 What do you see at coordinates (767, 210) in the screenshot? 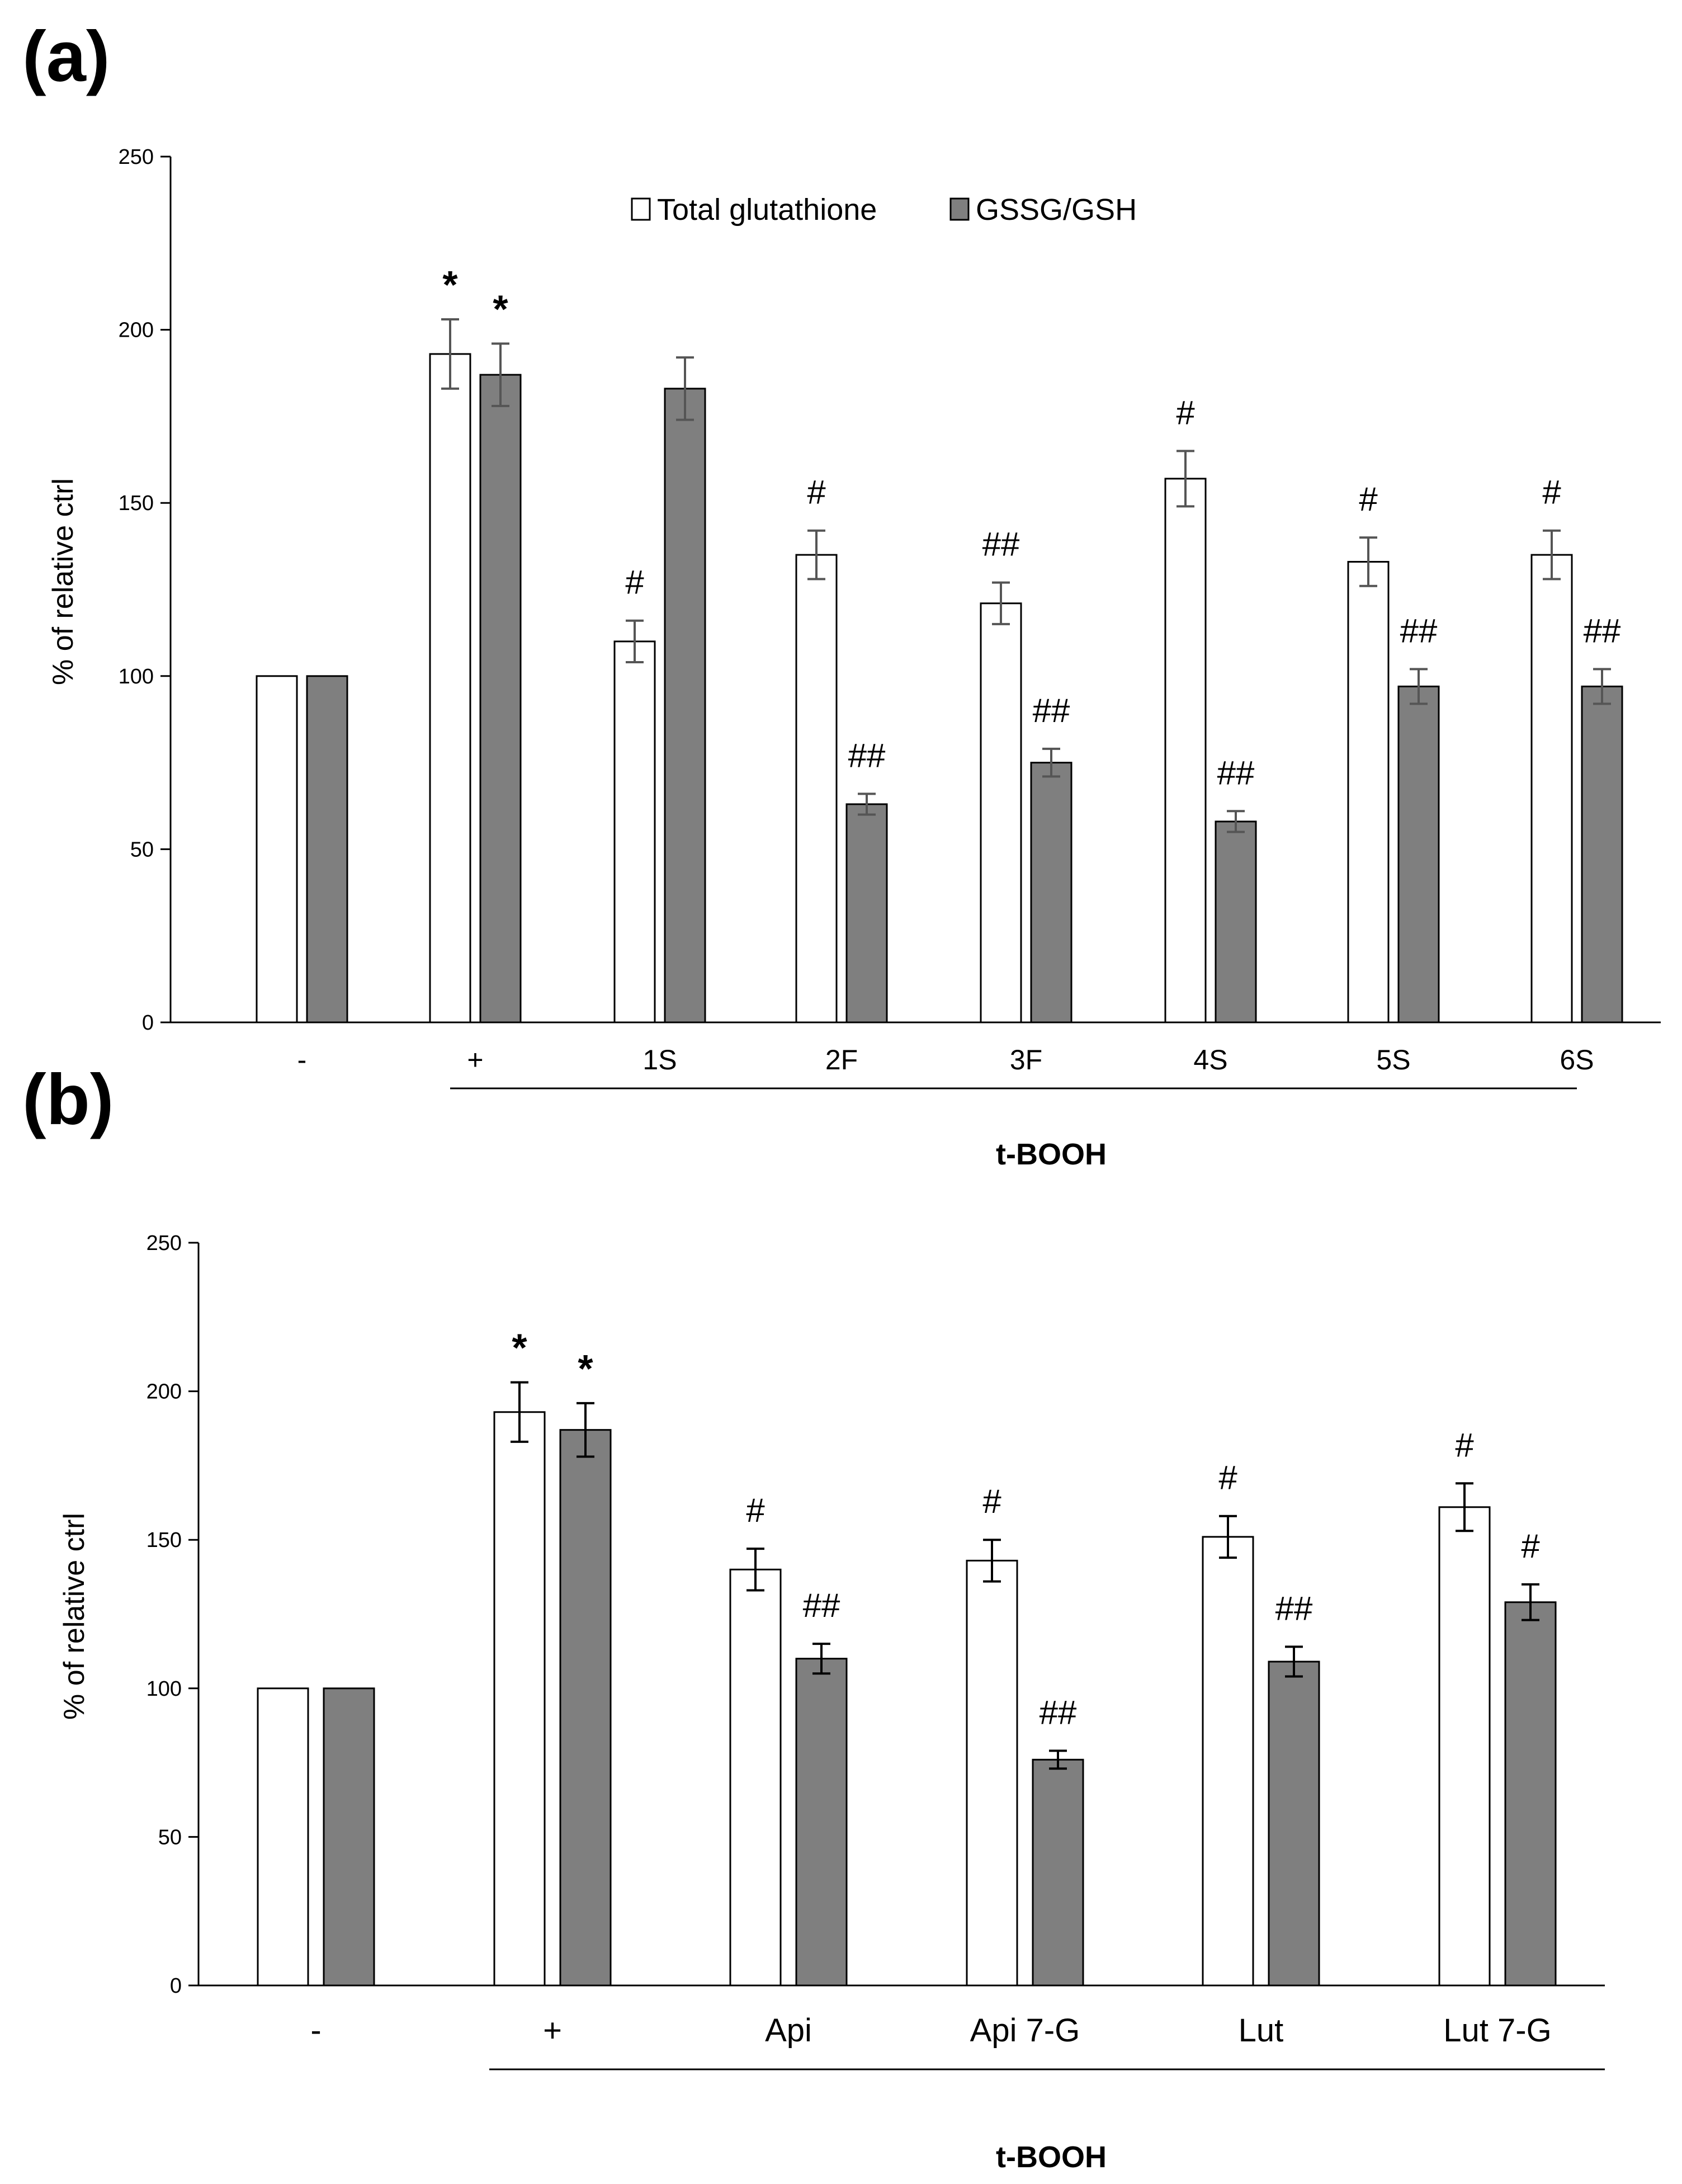
I see `legend-label-total: Total glutathione` at bounding box center [767, 210].